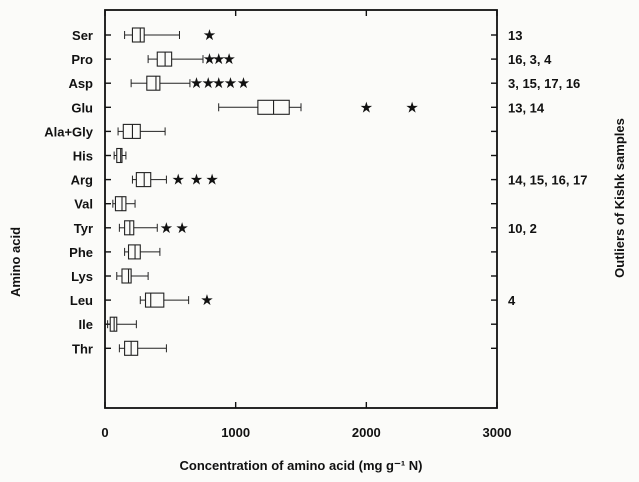 The height and width of the screenshot is (482, 639). What do you see at coordinates (619, 198) in the screenshot?
I see `right-axis-title: Outliers of Kishk samples` at bounding box center [619, 198].